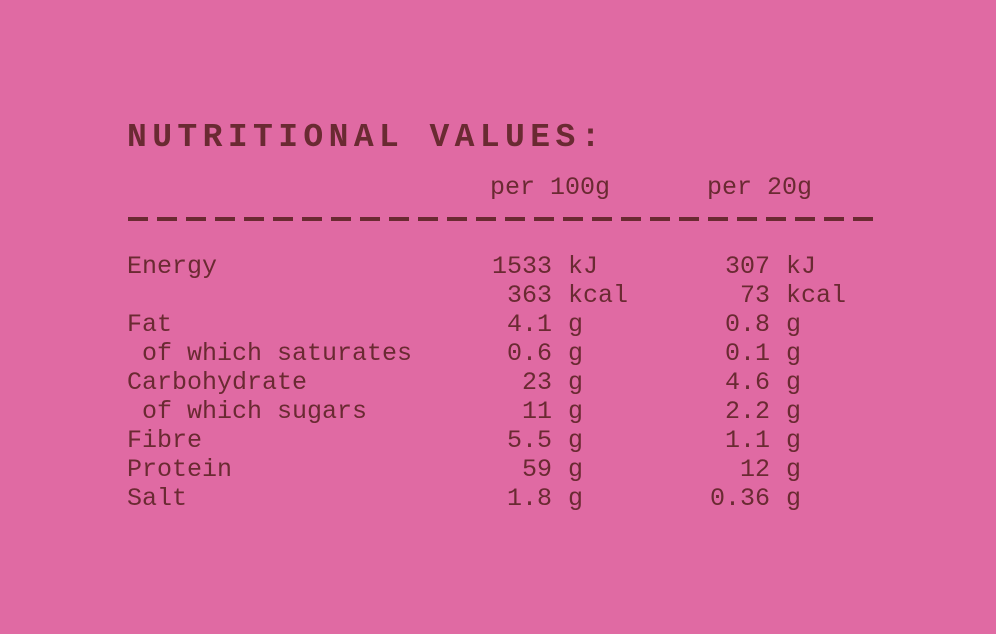  Describe the element at coordinates (366, 137) in the screenshot. I see `title: NUTRITIONAL VALUES:` at that location.